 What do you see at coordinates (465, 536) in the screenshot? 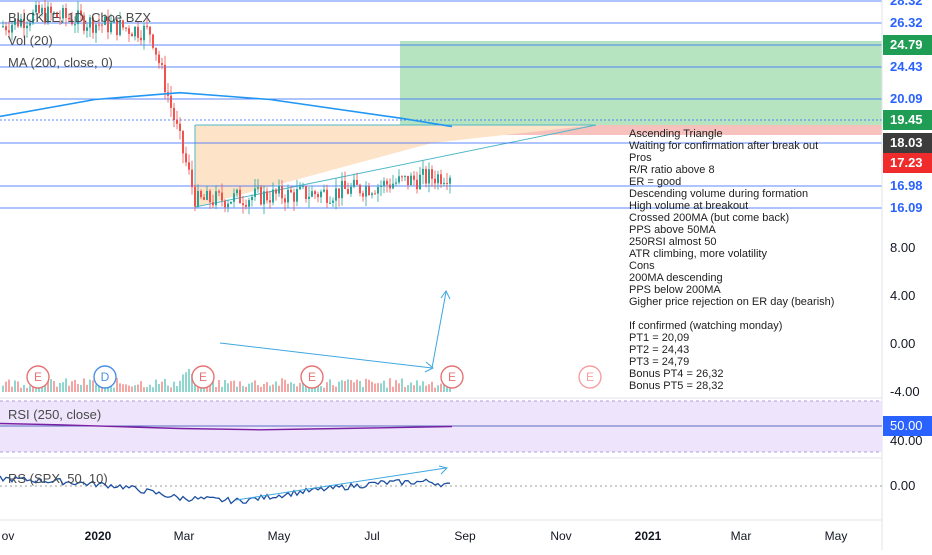
I see `time-axis-label: Sep` at bounding box center [465, 536].